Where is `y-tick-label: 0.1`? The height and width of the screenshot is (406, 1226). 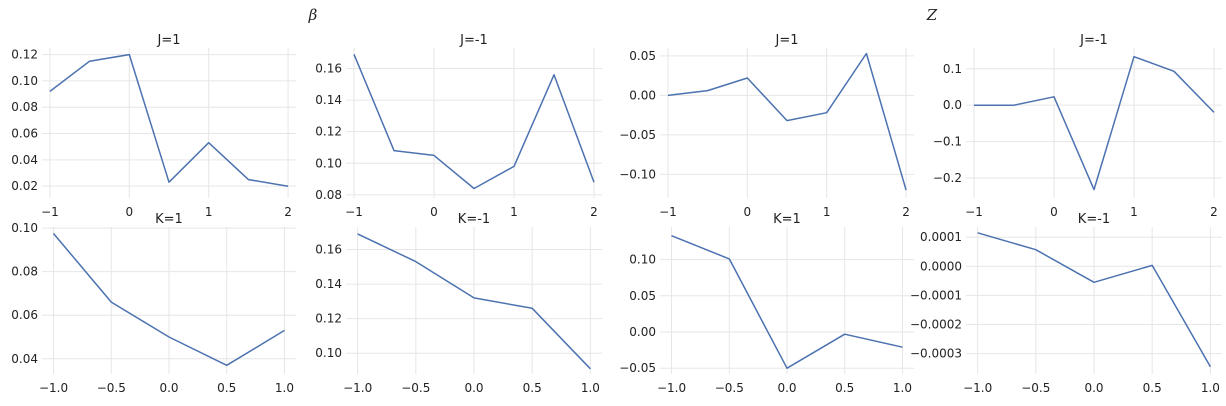 y-tick-label: 0.1 is located at coordinates (952, 69).